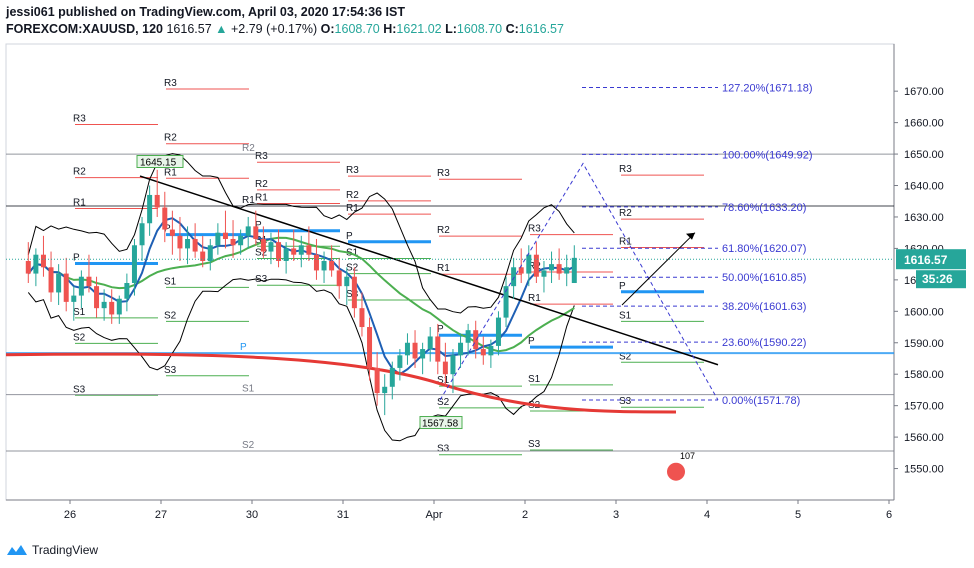 The image size is (974, 568). What do you see at coordinates (248, 389) in the screenshot?
I see `weekly-pivot-label-s1: S1` at bounding box center [248, 389].